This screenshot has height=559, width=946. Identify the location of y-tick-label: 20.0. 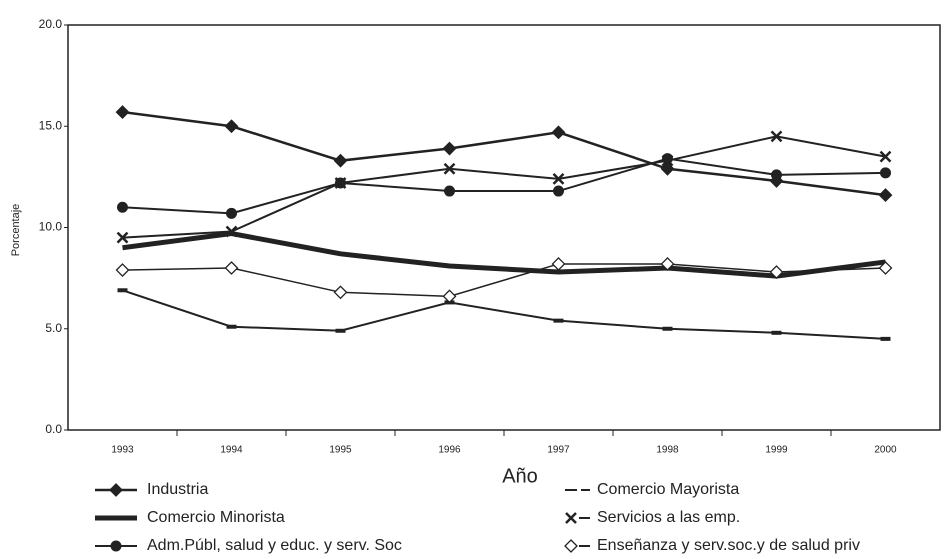
(51, 24).